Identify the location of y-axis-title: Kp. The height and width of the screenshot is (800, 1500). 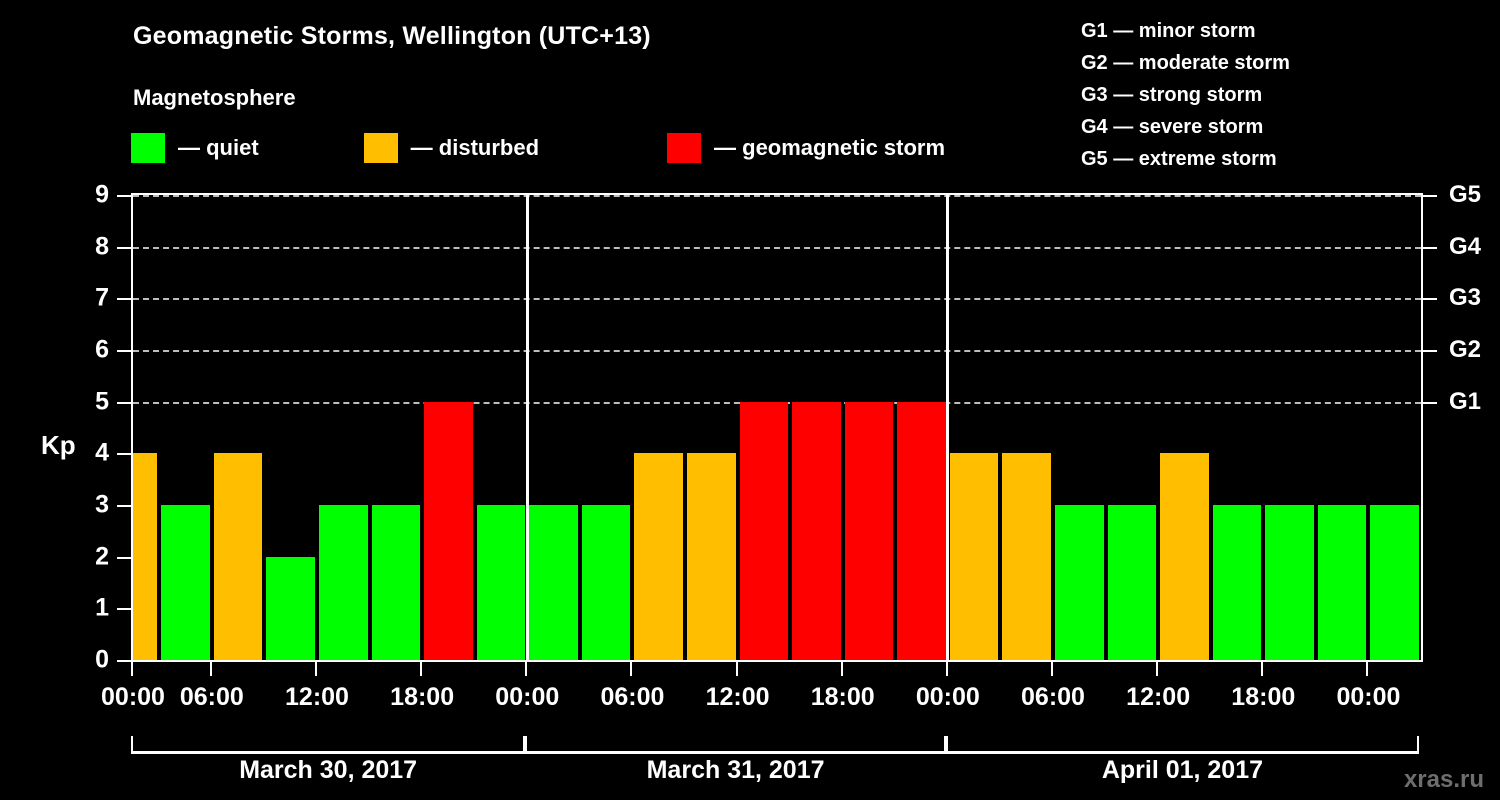
(58, 445).